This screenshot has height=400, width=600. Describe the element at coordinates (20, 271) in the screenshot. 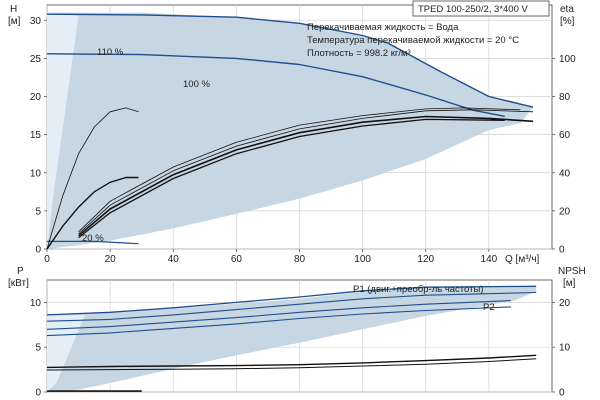

I see `power-axis-label: P` at that location.